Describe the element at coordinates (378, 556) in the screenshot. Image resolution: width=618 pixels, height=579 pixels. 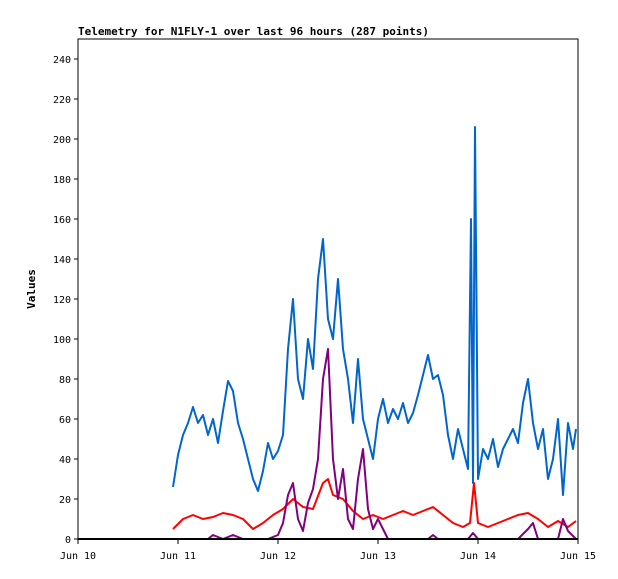
I see `x-tick-label: Jun 13` at that location.